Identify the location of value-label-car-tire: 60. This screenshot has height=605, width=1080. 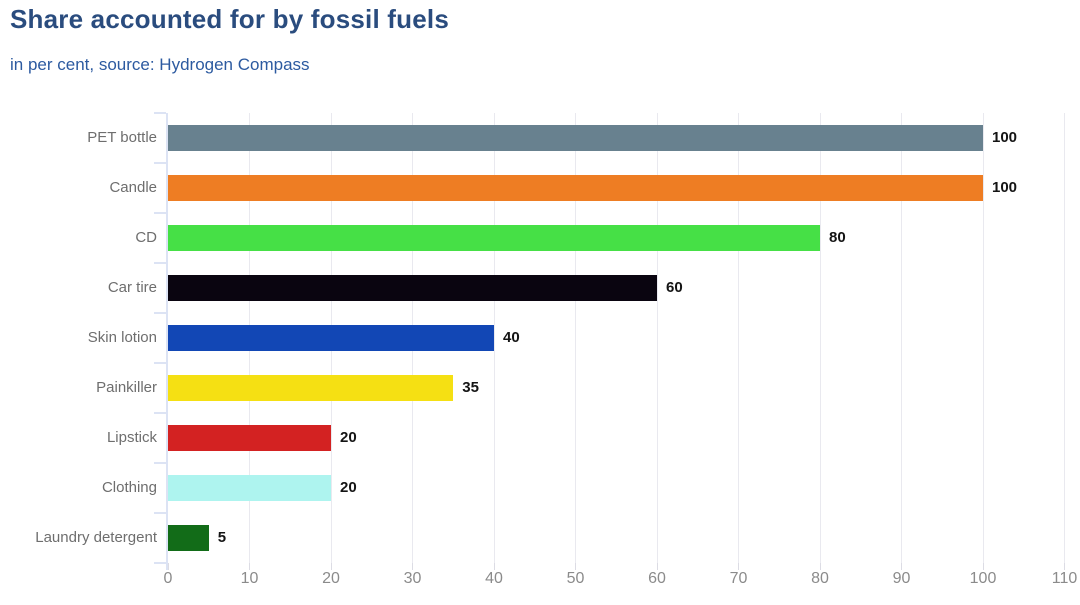
(674, 287).